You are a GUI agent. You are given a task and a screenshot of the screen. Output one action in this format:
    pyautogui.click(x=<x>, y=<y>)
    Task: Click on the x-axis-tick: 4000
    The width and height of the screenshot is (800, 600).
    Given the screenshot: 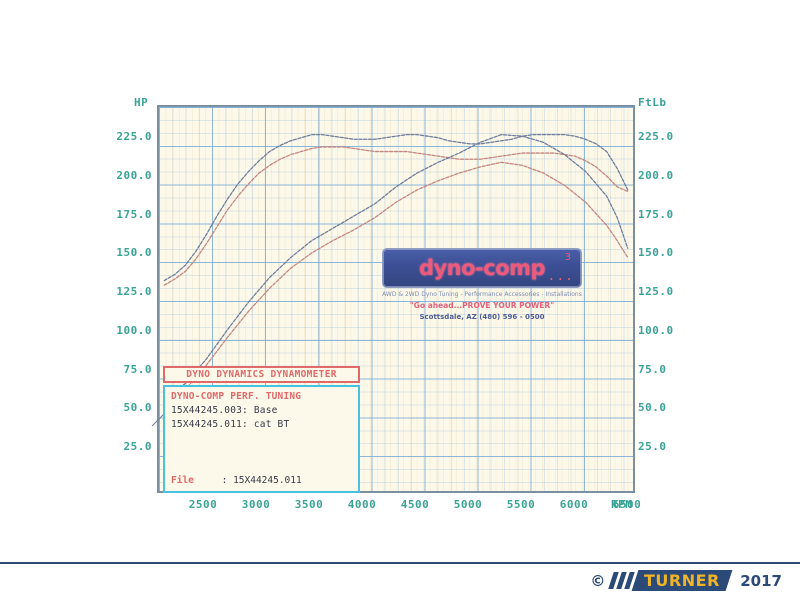 What is the action you would take?
    pyautogui.click(x=362, y=504)
    